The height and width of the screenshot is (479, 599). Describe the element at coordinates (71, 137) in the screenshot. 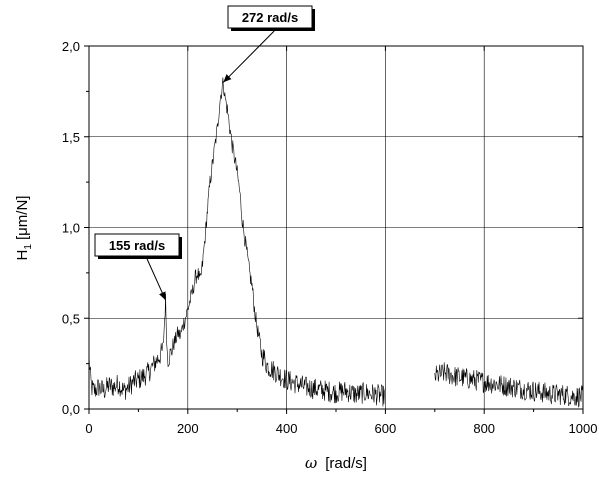

I see `y-tick-label: 1,5` at that location.